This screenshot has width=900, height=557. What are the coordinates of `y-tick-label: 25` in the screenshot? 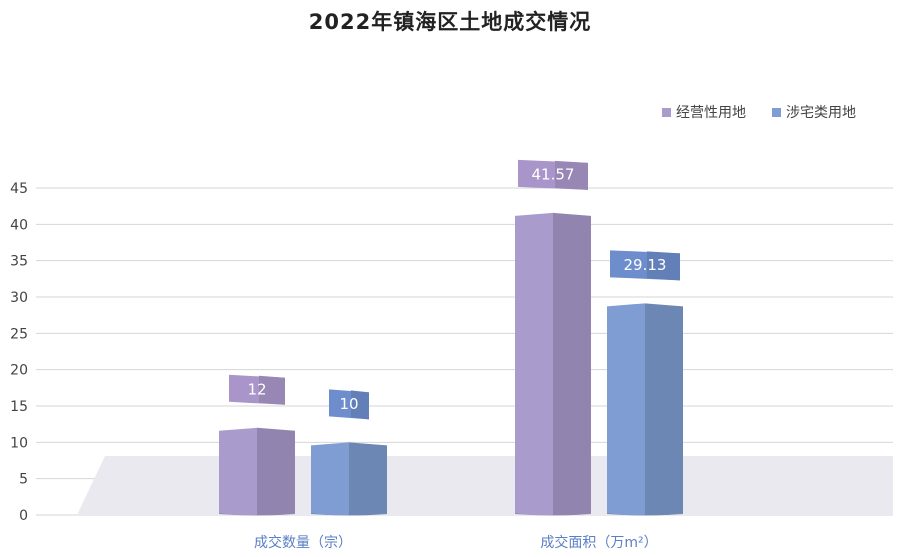 It's located at (19, 334).